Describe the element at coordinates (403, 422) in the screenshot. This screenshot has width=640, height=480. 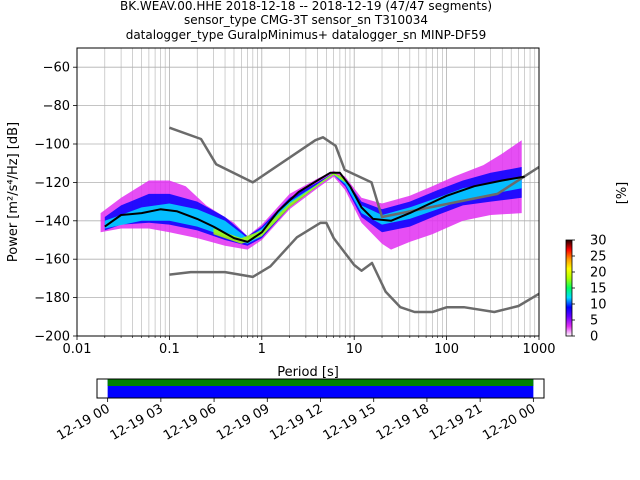
I see `timeline-tick-label: 12-19 18` at that location.